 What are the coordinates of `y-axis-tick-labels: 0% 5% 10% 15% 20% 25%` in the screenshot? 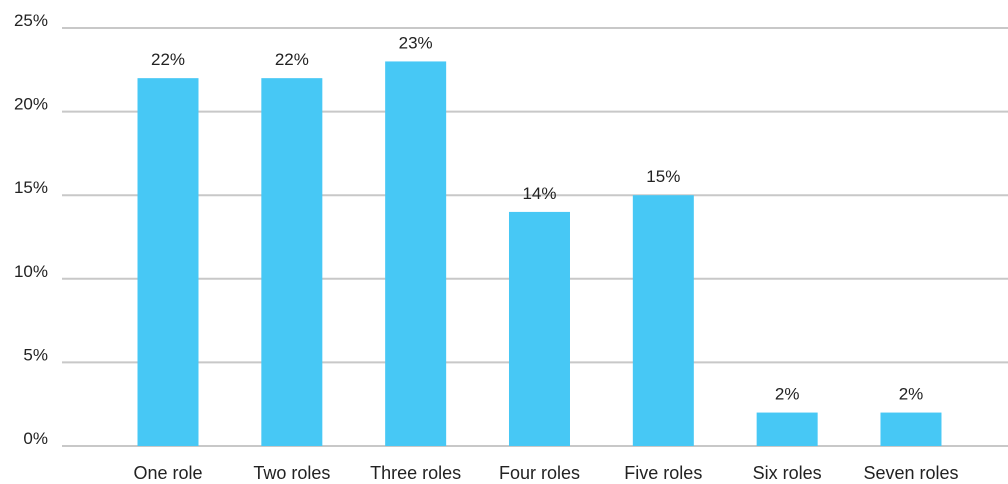 It's located at (31, 229).